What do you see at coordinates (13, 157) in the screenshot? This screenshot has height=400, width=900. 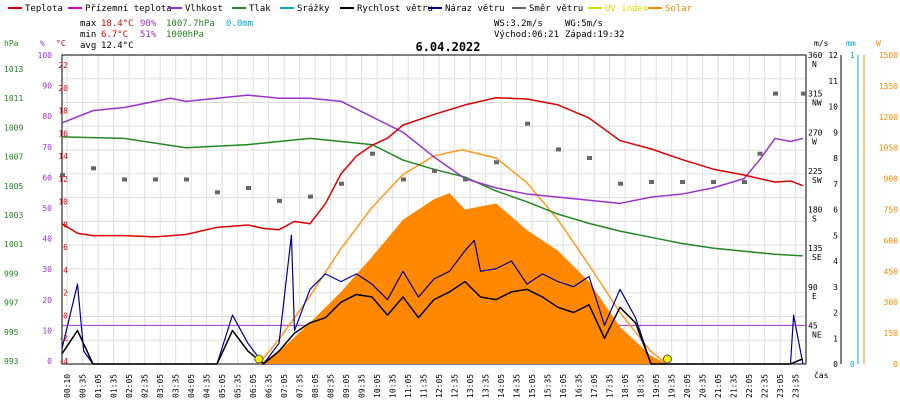 I see `hpa-tick: 1007` at bounding box center [13, 157].